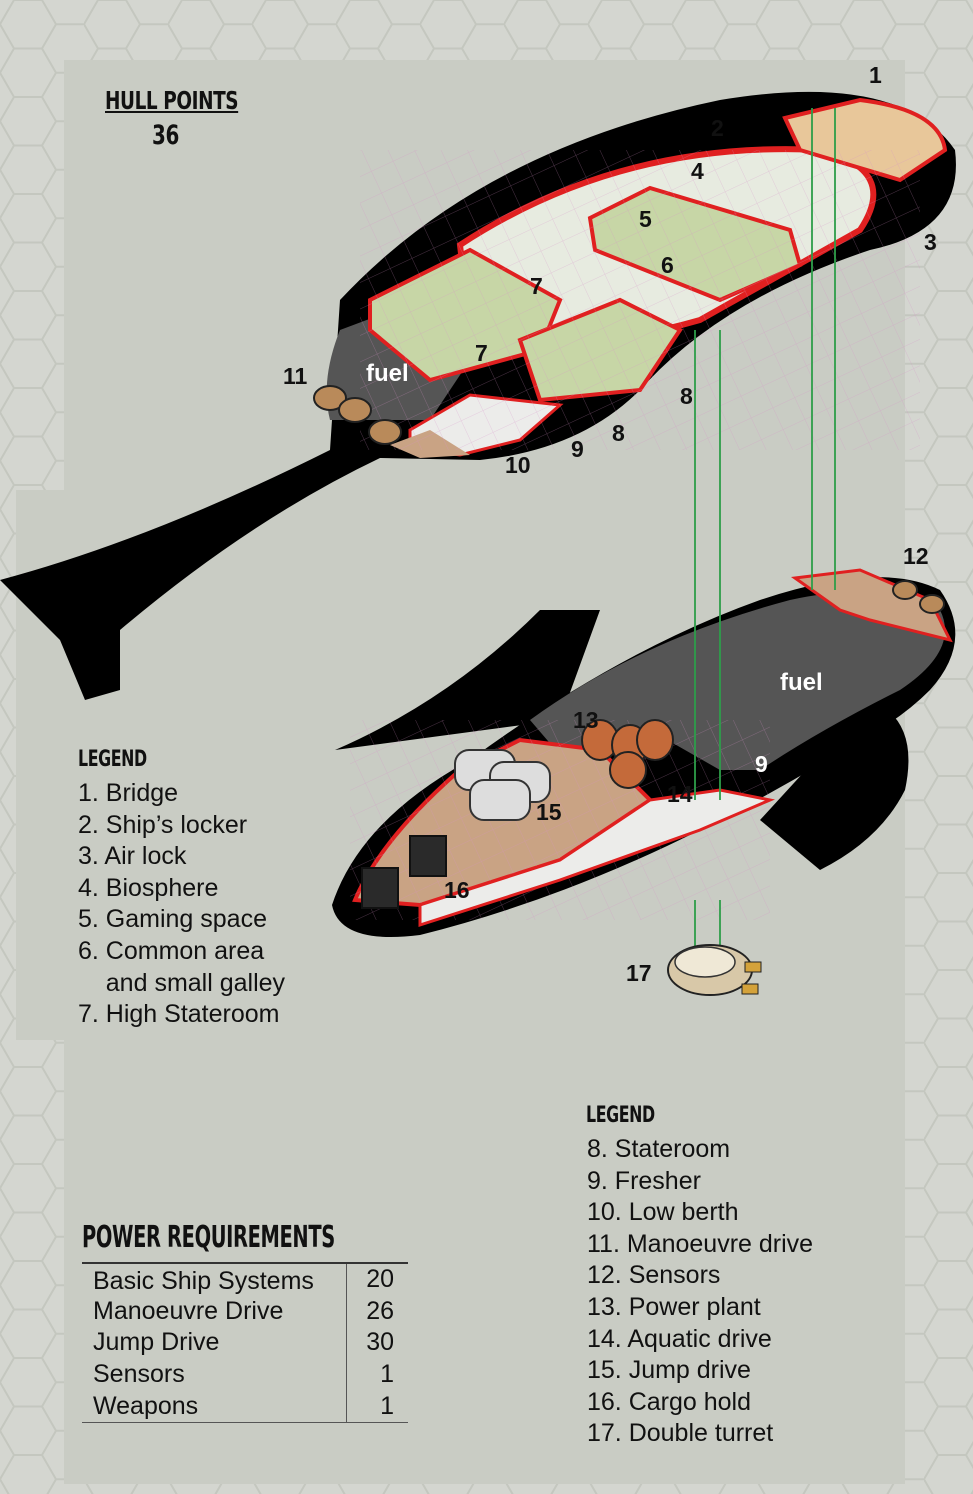  Describe the element at coordinates (627, 754) in the screenshot. I see `power-plant` at that location.